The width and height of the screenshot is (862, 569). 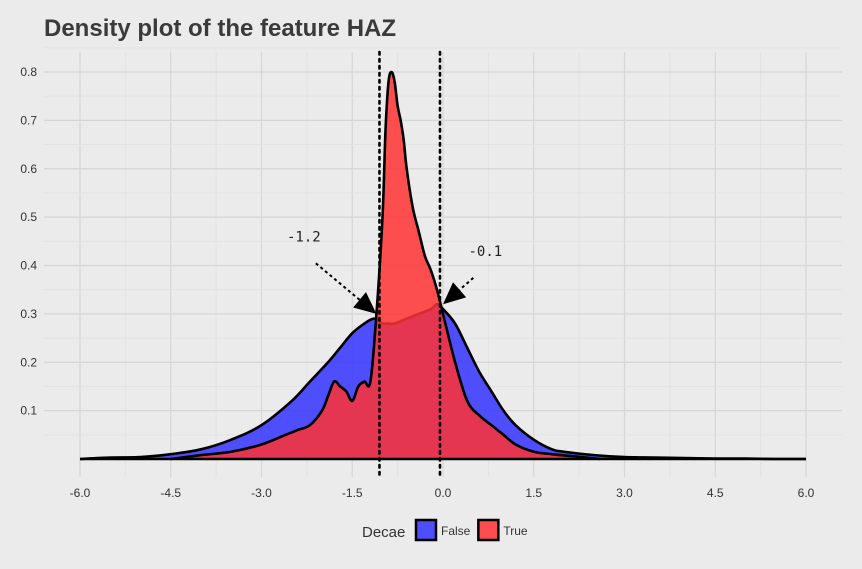 What do you see at coordinates (28, 314) in the screenshot?
I see `y-tick-label: 0.3` at bounding box center [28, 314].